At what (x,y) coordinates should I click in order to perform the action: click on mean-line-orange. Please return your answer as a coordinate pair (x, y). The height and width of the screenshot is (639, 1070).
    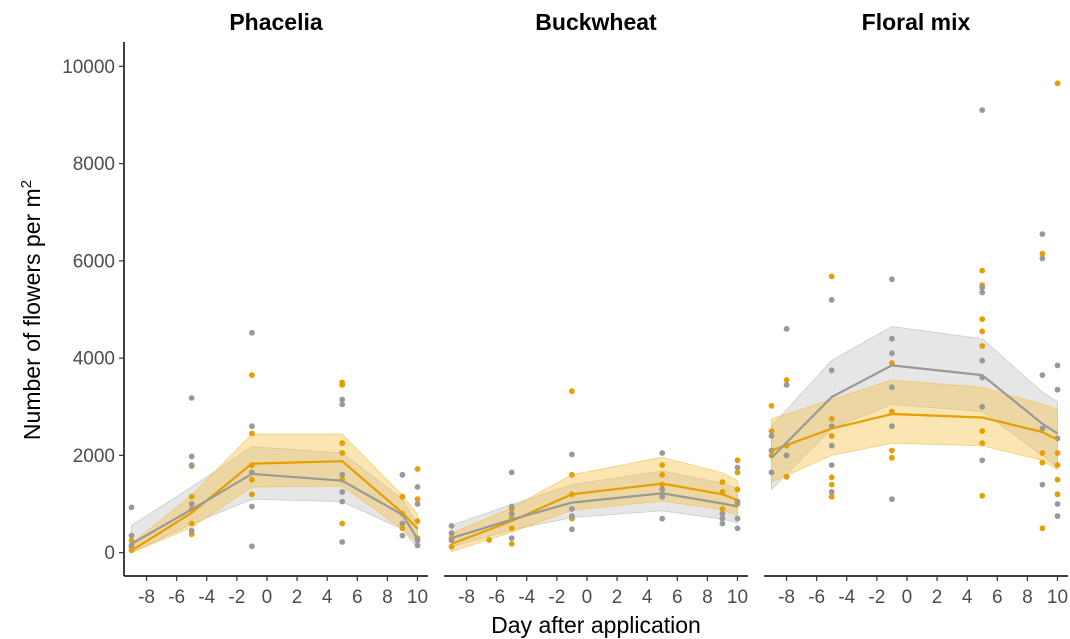
    Looking at the image, I should click on (594, 513).